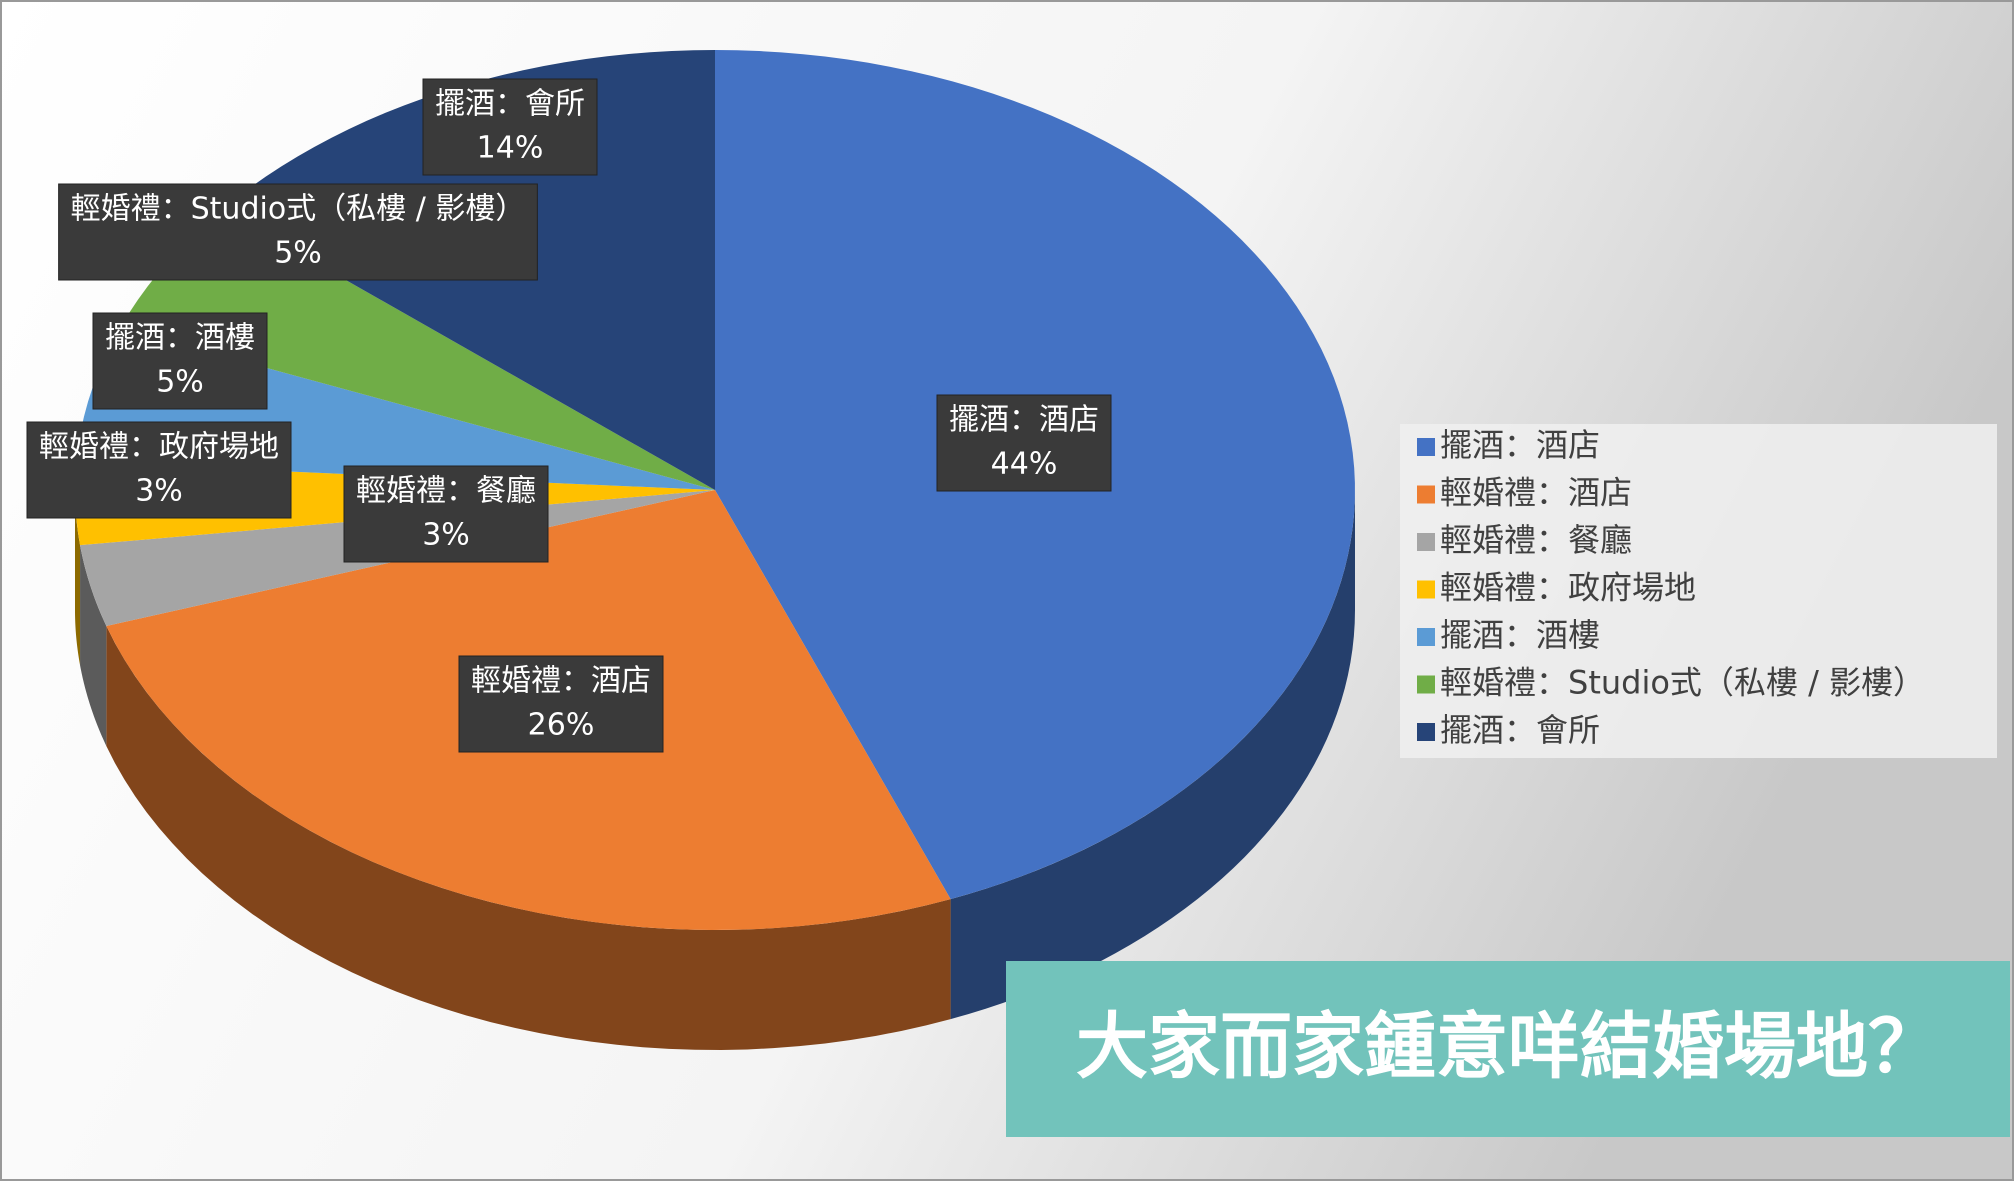 The height and width of the screenshot is (1181, 2014). Describe the element at coordinates (1520, 635) in the screenshot. I see `legend-label: 擺酒：酒樓` at that location.